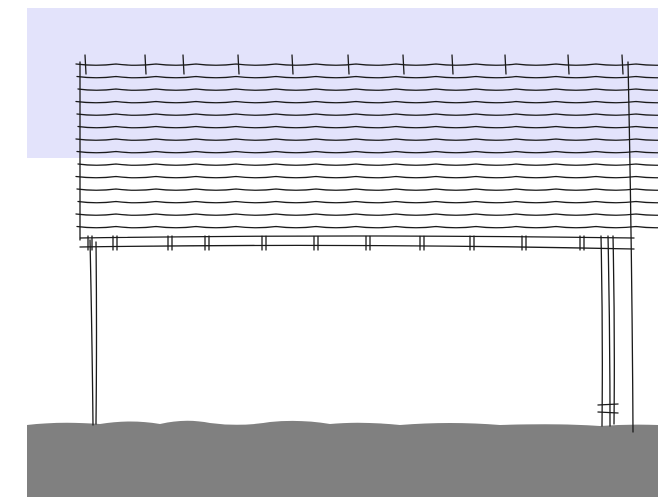 The width and height of the screenshot is (658, 497). I want to click on ground, so click(342, 458).